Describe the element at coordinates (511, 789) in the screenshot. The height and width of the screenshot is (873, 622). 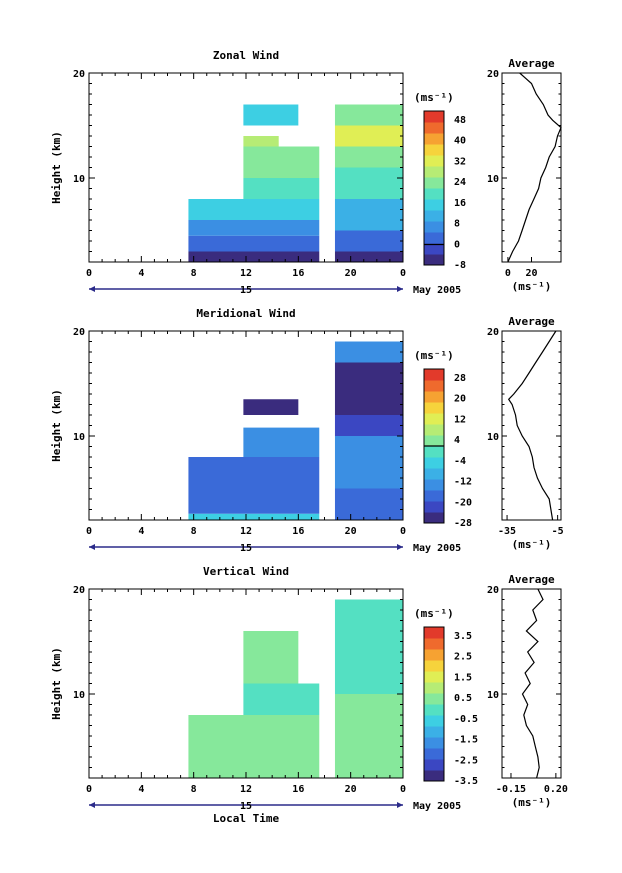
I see `average-x-tick-label: -0.15` at that location.